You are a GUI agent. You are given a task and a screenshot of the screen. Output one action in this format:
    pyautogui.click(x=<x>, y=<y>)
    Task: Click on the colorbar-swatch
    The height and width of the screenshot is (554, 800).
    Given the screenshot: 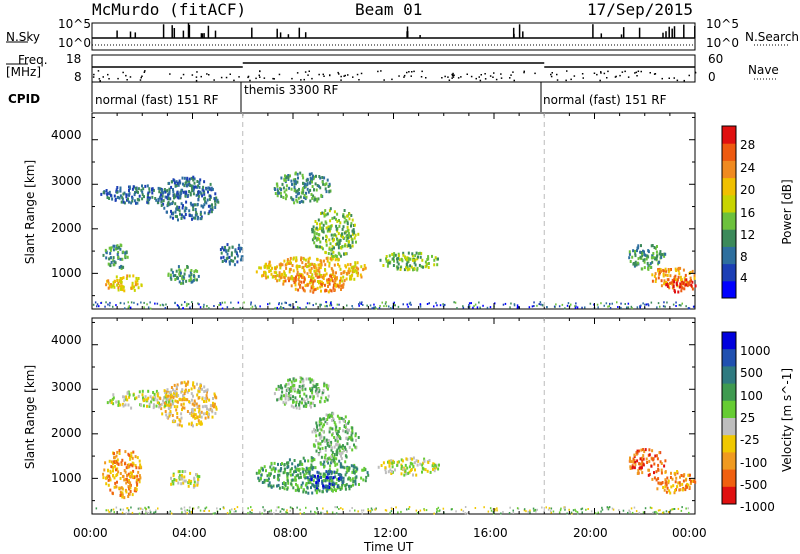 What is the action you would take?
    pyautogui.click(x=729, y=169)
    